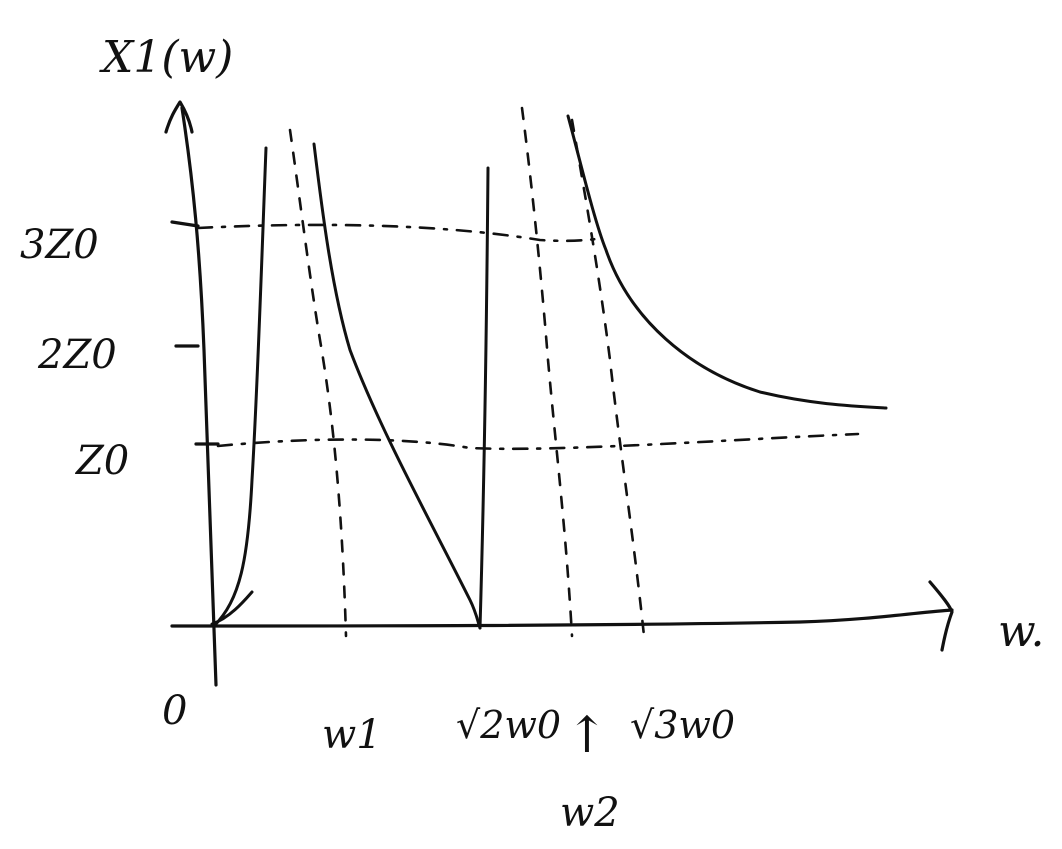 The width and height of the screenshot is (1062, 849). I want to click on w2-arrow: ↑, so click(587, 735).